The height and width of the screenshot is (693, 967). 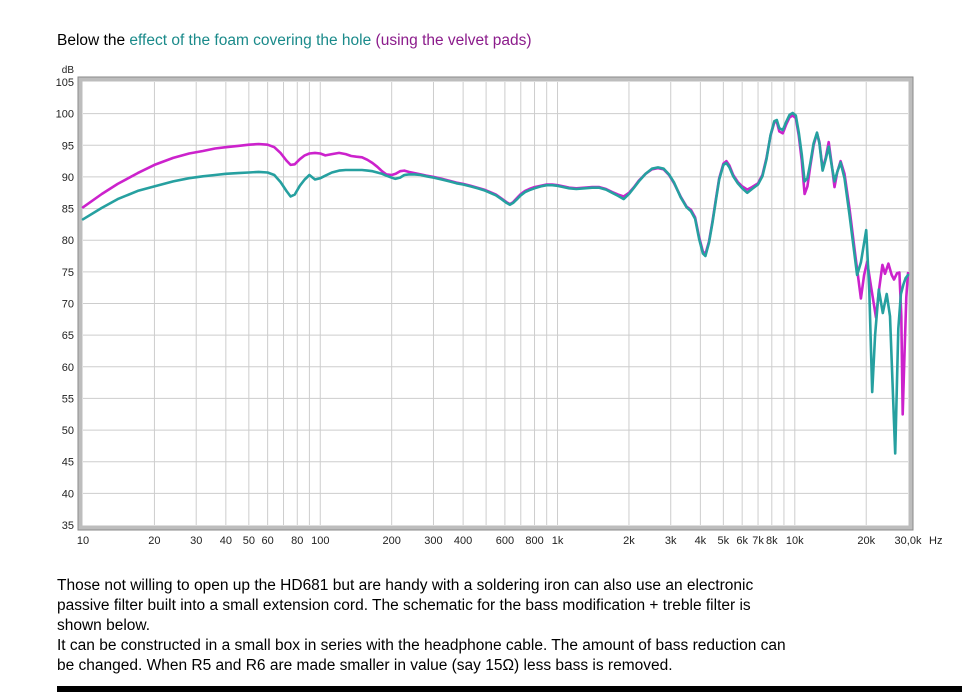 I want to click on x-axis-tick-label: 800, so click(x=534, y=541).